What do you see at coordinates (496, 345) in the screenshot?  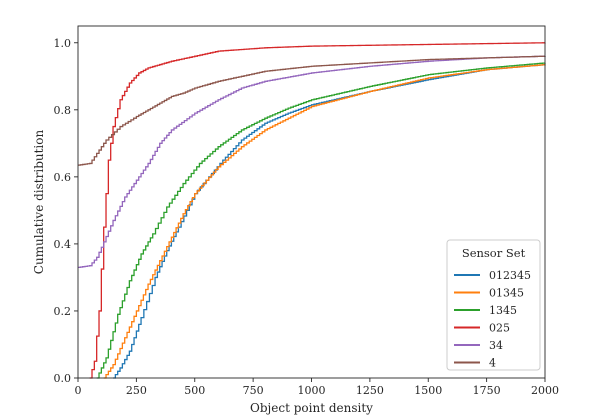 I see `legend-label-34: 34` at bounding box center [496, 345].